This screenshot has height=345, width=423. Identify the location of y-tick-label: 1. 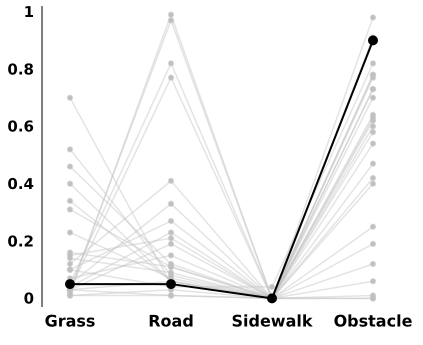
(29, 12).